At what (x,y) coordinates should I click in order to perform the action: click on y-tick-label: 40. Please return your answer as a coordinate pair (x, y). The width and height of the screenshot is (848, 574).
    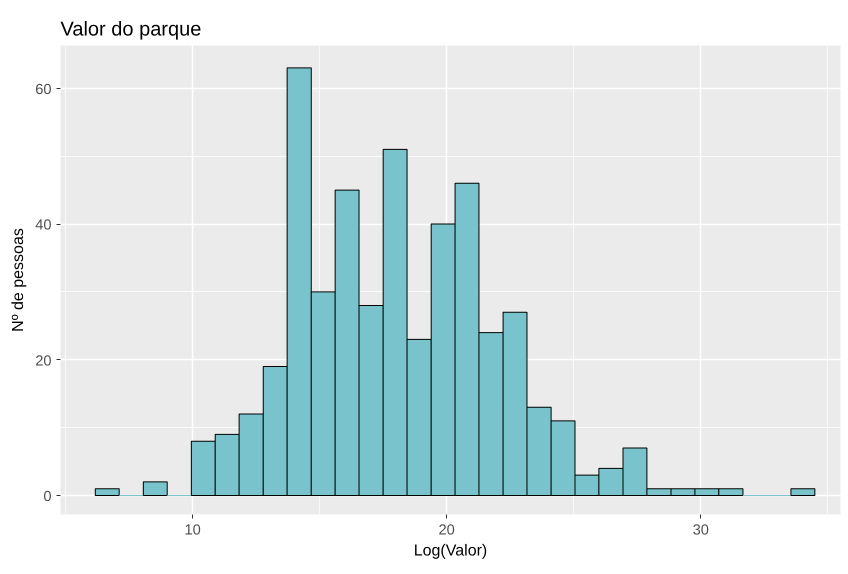
    Looking at the image, I should click on (43, 226).